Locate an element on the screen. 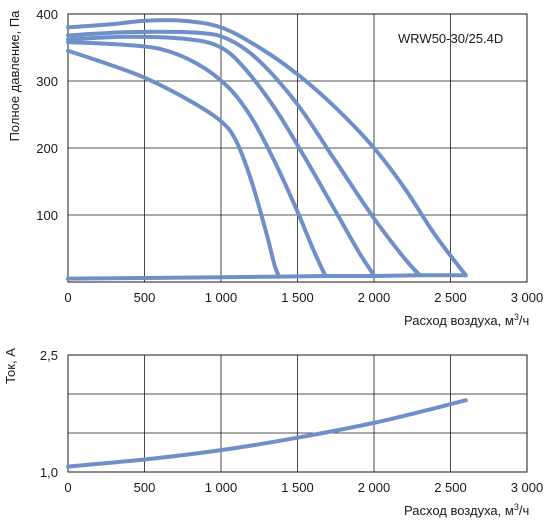 The height and width of the screenshot is (524, 554). pressure-y-tick-labels: 100 200 300 400 is located at coordinates (47, 115).